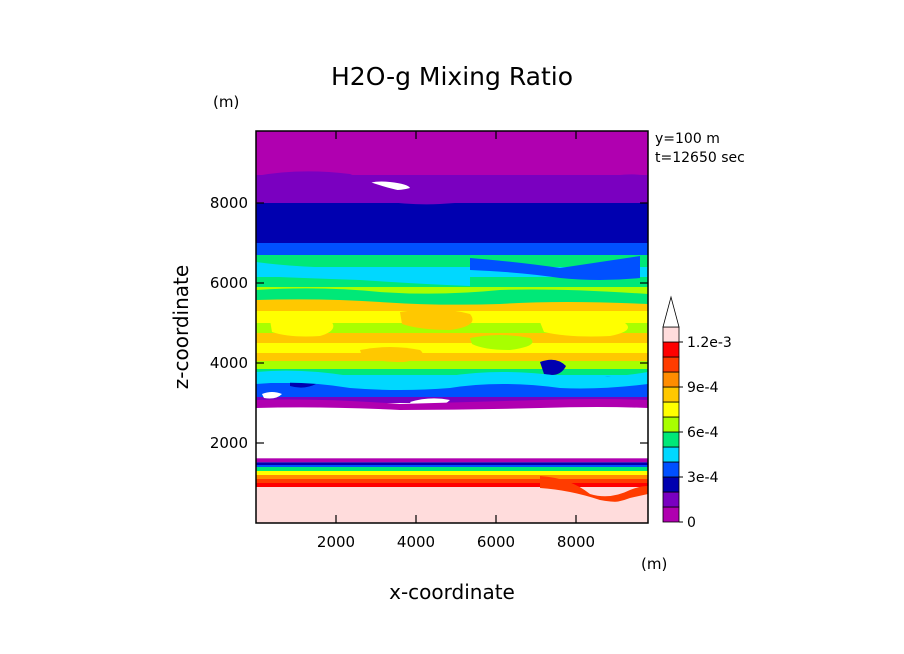 This screenshot has width=904, height=654. What do you see at coordinates (452, 380) in the screenshot?
I see `cyan-wave-low` at bounding box center [452, 380].